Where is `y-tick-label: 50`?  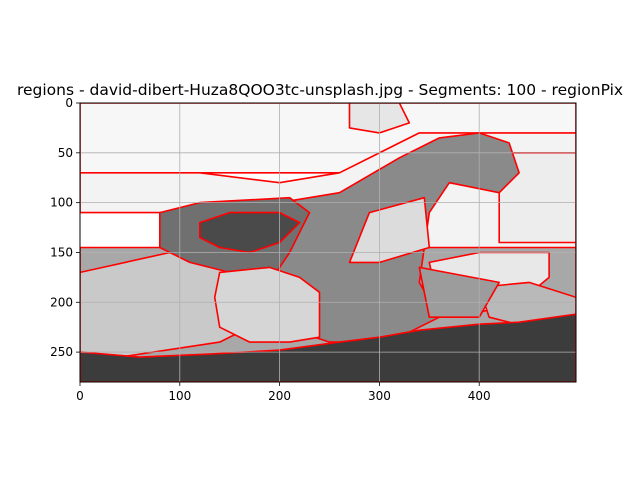 y-tick-label: 50 is located at coordinates (65, 153).